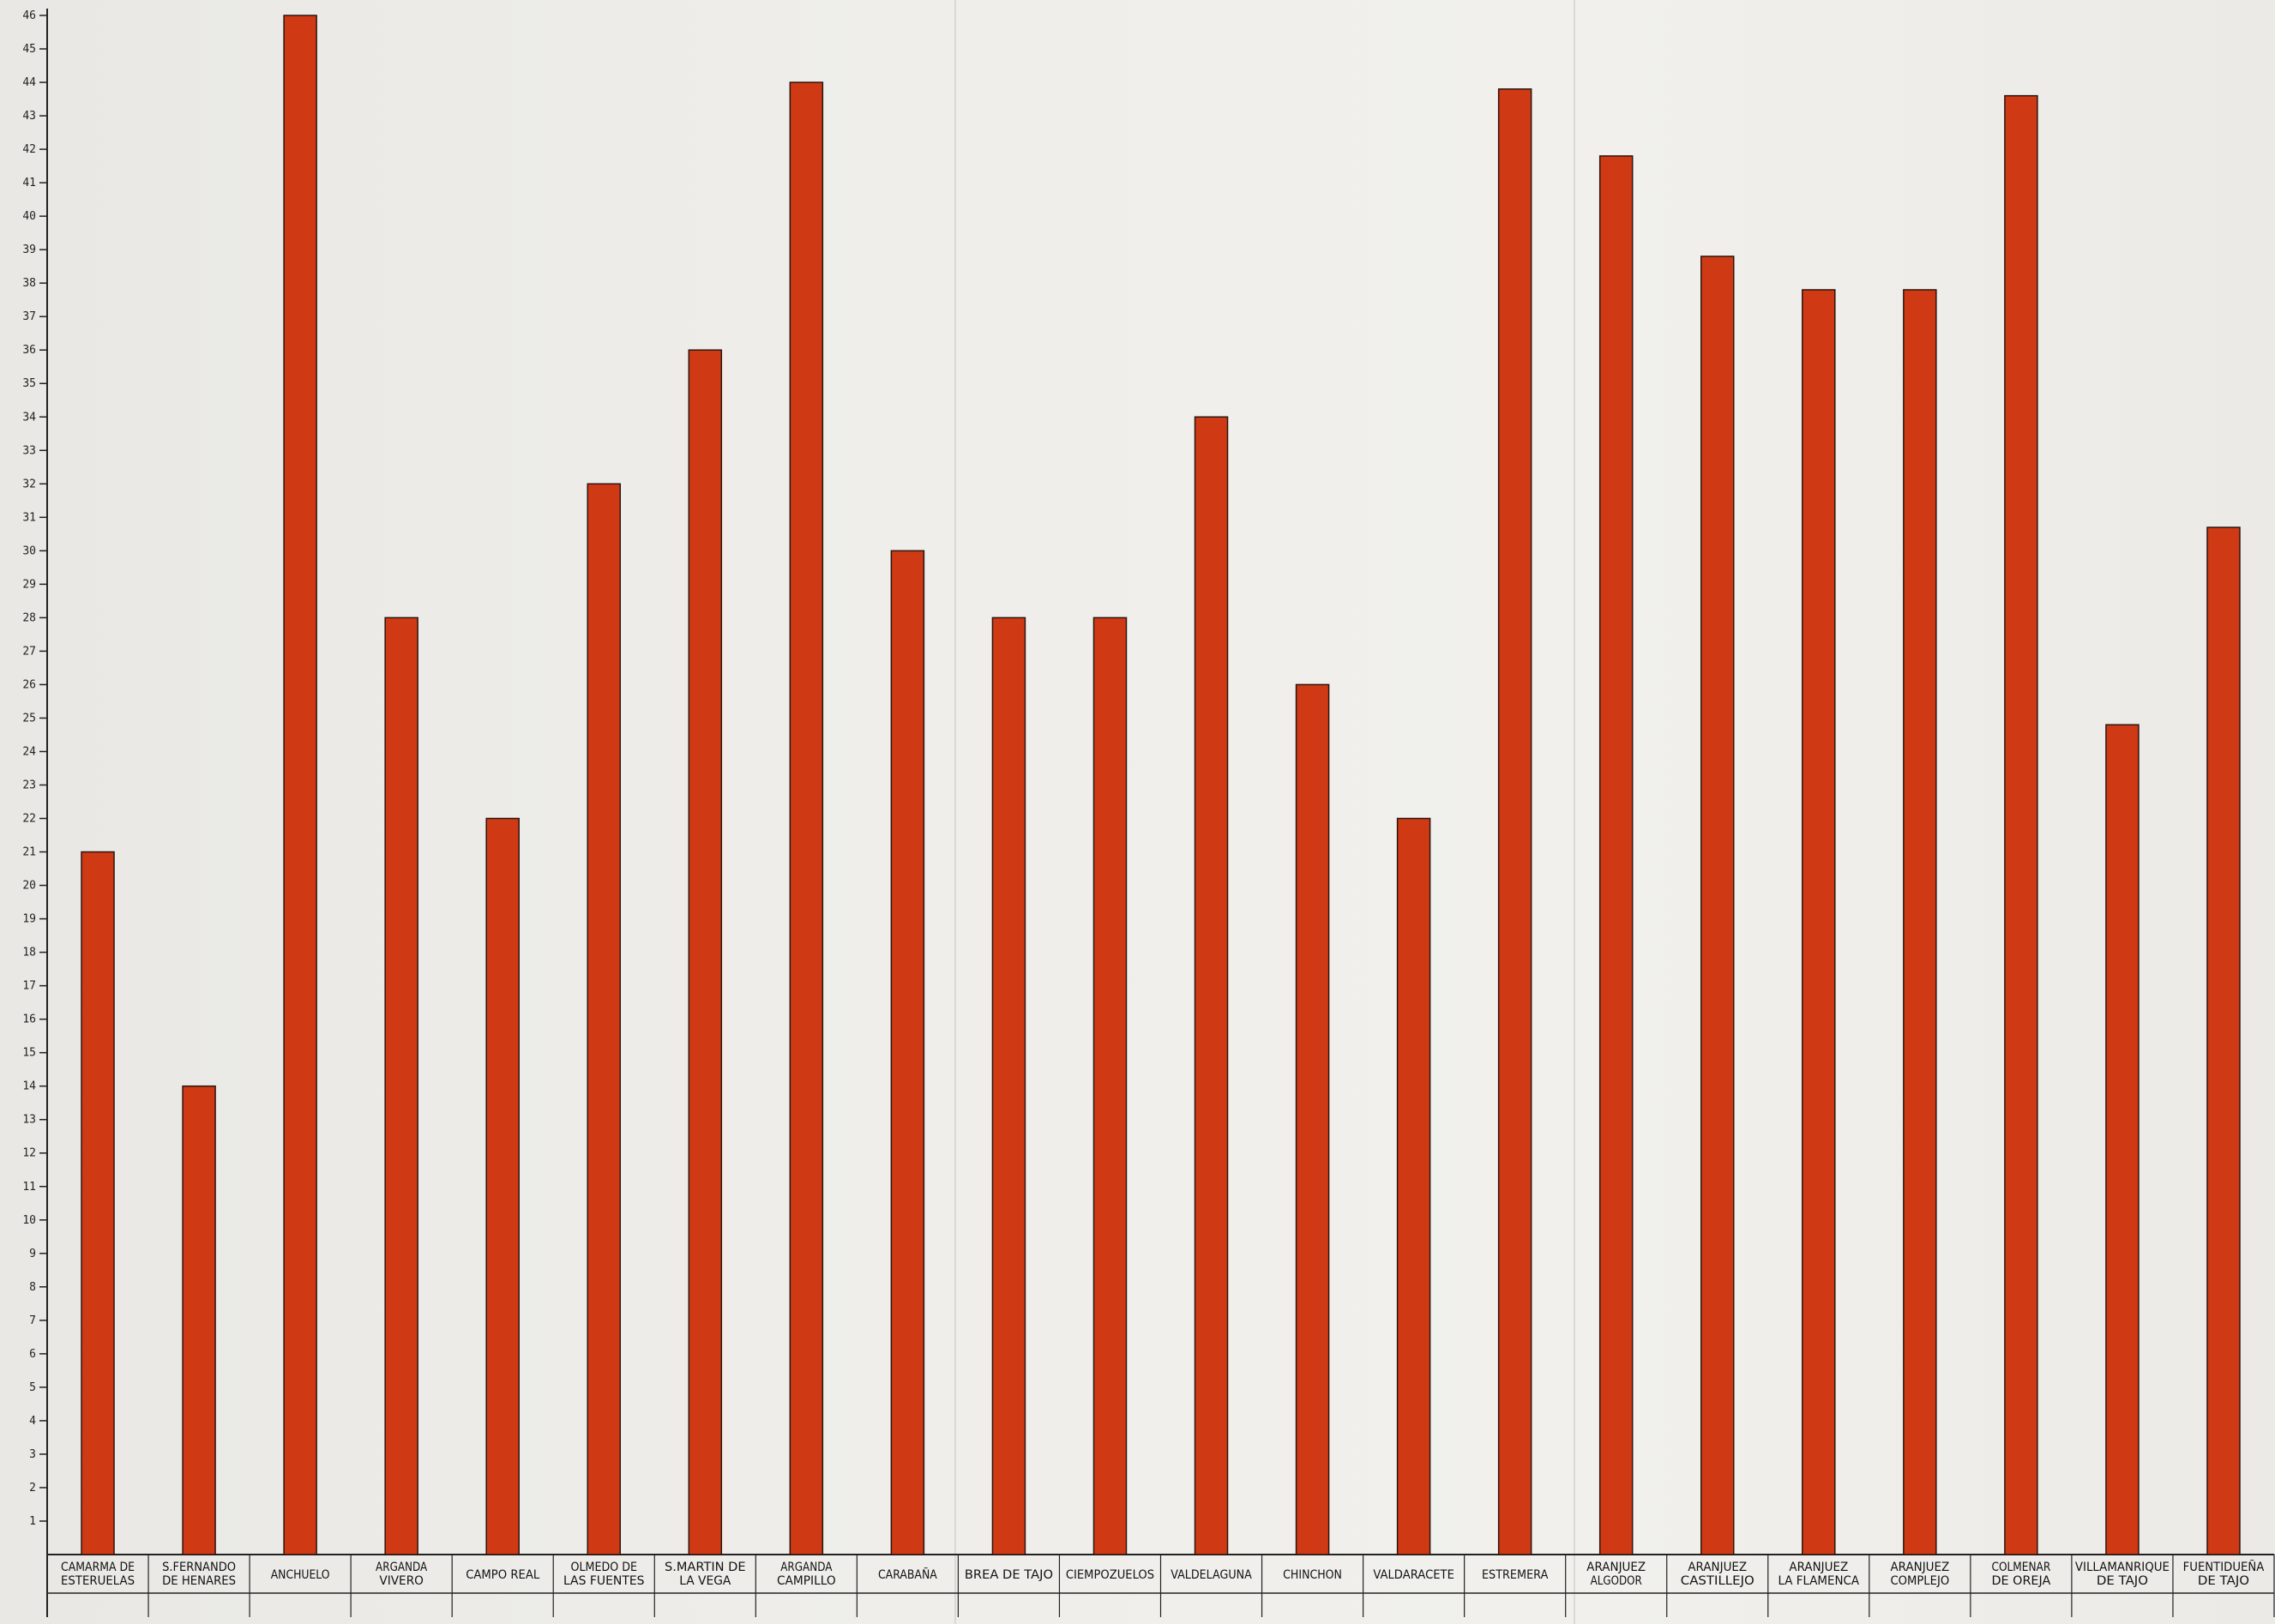 The width and height of the screenshot is (2275, 1624). I want to click on y-tick-label: 16, so click(29, 1020).